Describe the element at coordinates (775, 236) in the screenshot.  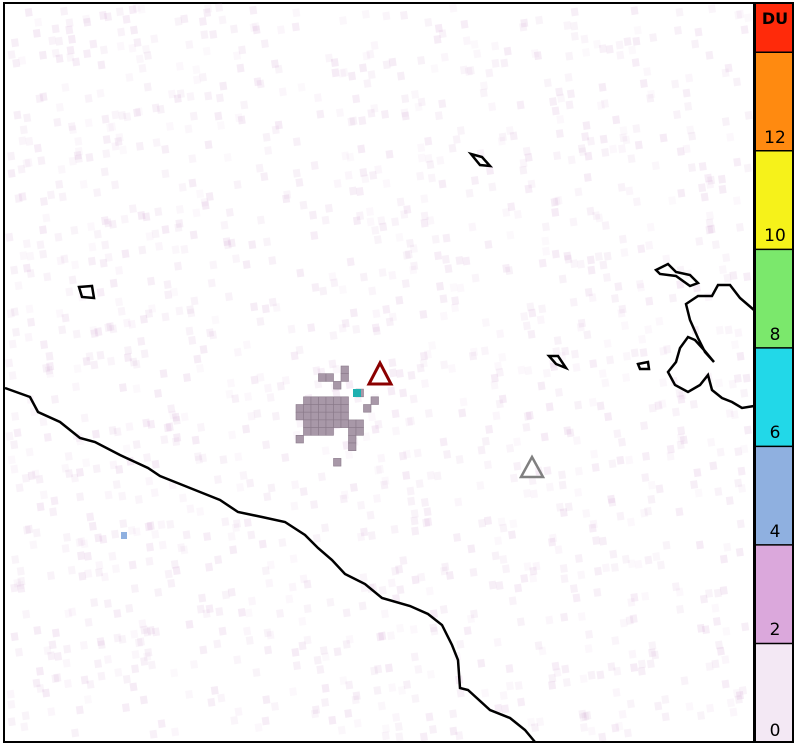
I see `colorbar-tick-label: 10` at that location.